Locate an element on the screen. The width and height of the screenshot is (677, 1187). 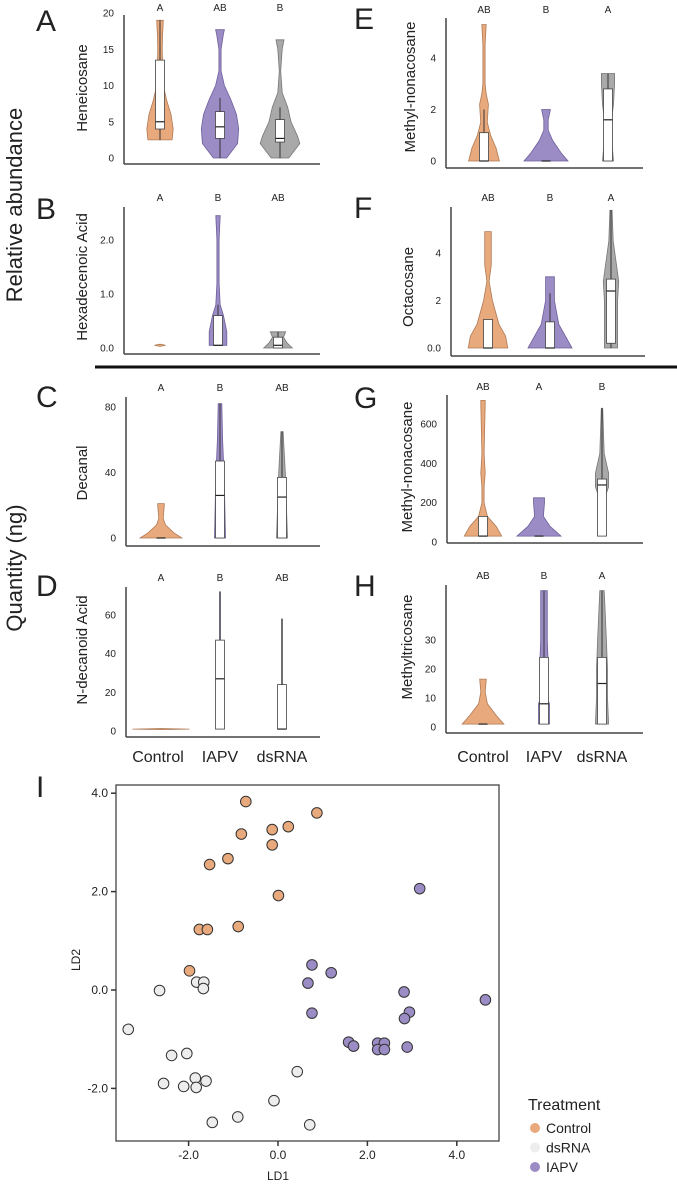
y-axis-label: Methyl-nonacosane is located at coordinates (407, 467).